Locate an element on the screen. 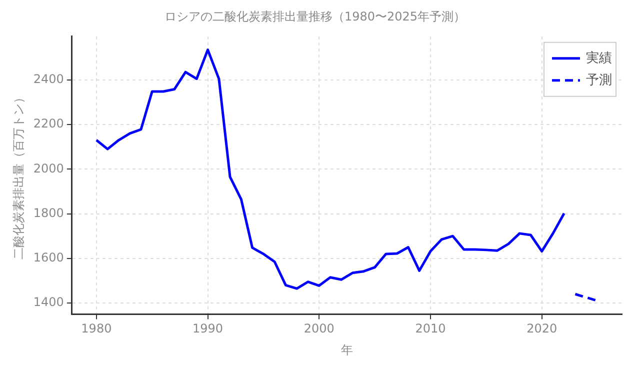 The image size is (640, 366). y-tick-label: 1600 is located at coordinates (48, 257).